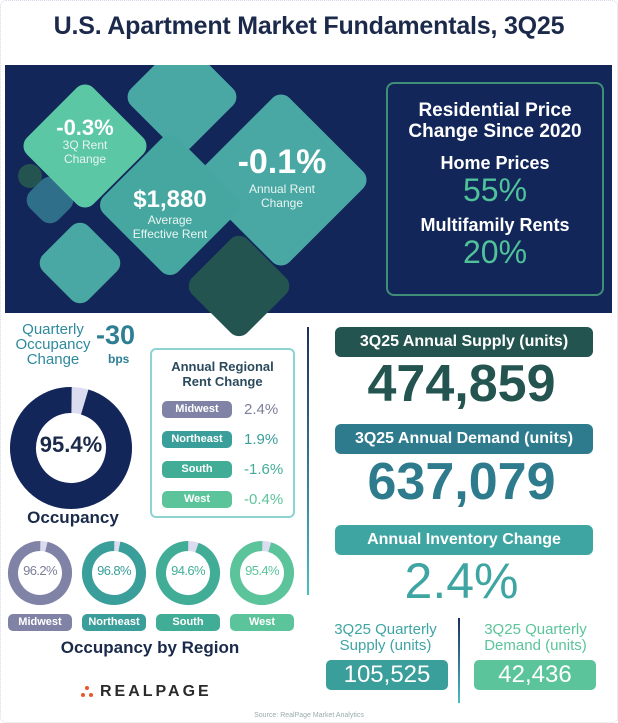 The image size is (618, 723). I want to click on occupancy-label: Occupancy, so click(73, 517).